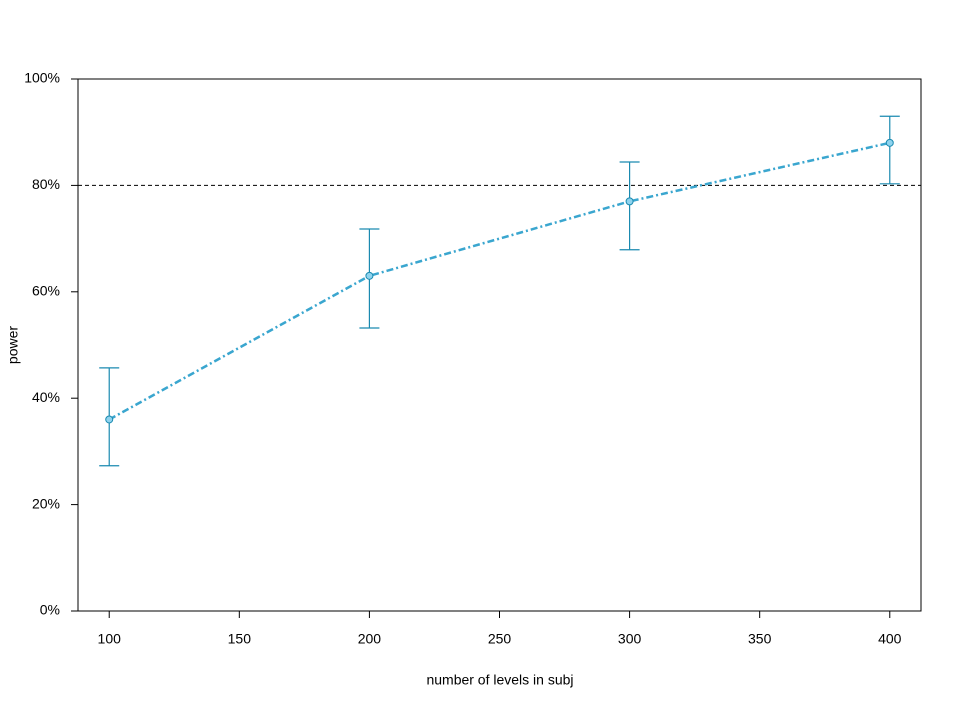 This screenshot has height=709, width=963. I want to click on y-tick-label: 0%, so click(50, 610).